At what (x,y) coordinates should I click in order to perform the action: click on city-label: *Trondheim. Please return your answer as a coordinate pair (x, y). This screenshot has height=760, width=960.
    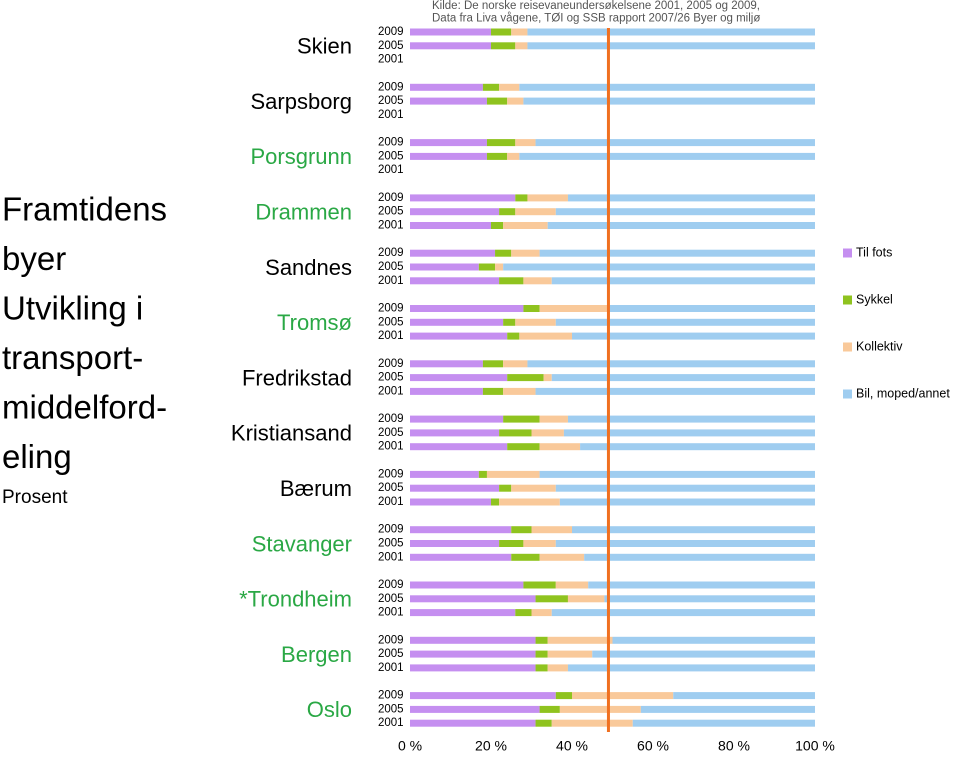
    Looking at the image, I should click on (295, 599).